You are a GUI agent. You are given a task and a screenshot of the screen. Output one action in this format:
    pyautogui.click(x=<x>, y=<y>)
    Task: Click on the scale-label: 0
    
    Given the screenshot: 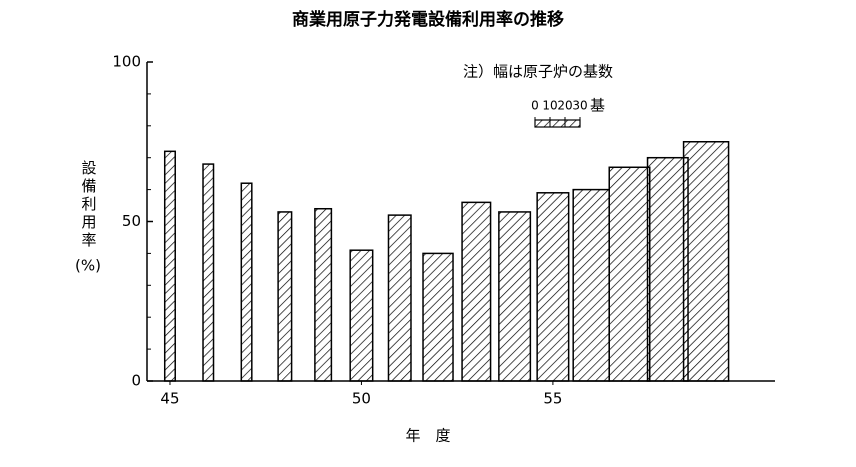 What is the action you would take?
    pyautogui.click(x=535, y=106)
    